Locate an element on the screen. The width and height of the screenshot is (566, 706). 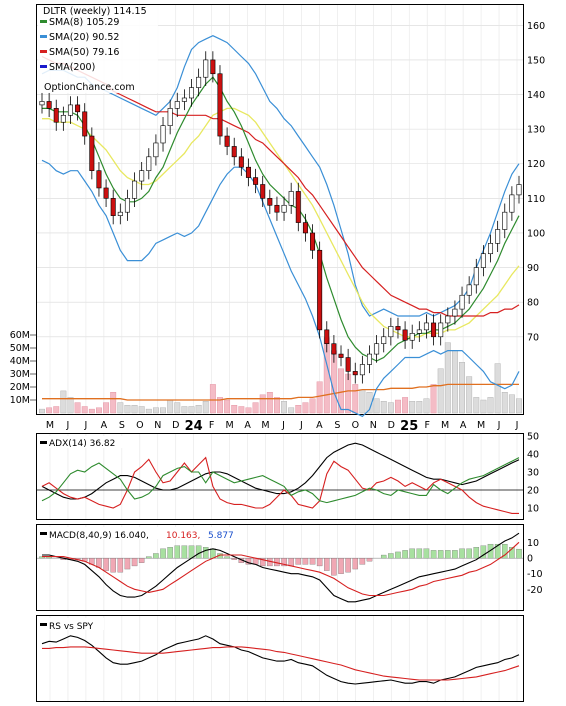
macd-tick-label: -10 is located at coordinates (535, 574).